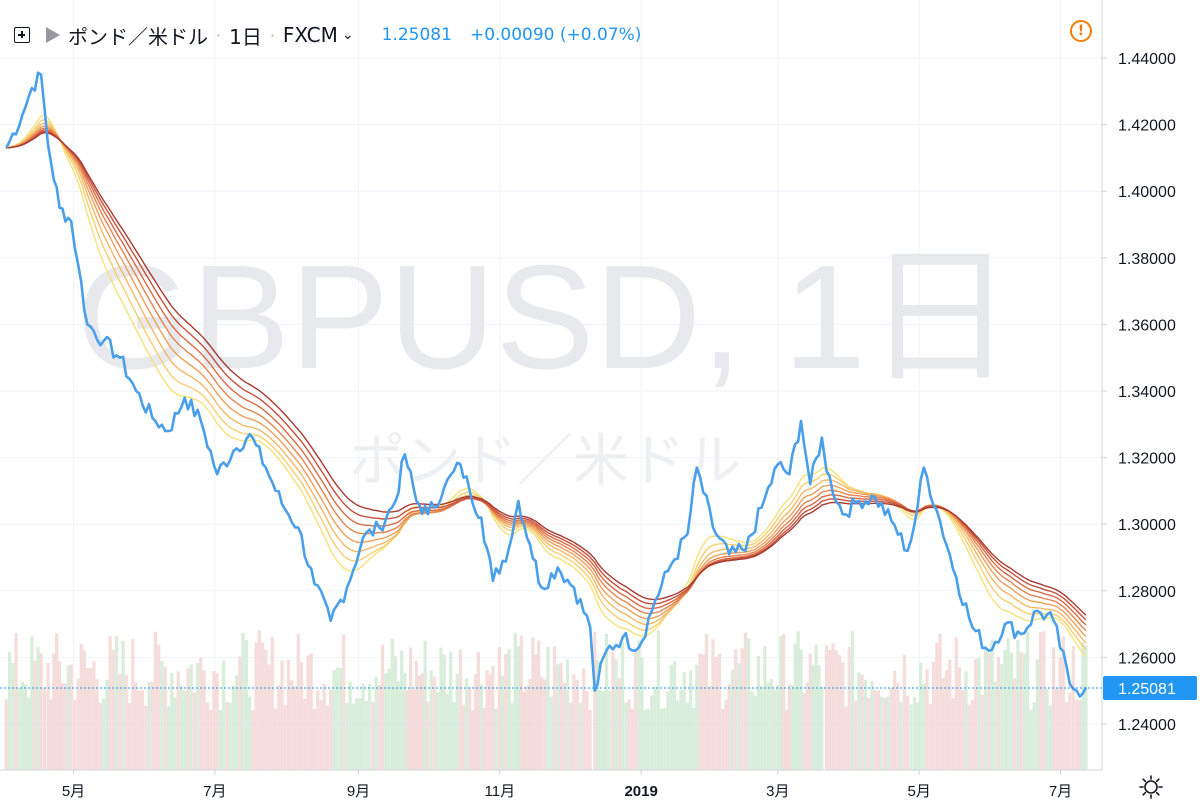 The height and width of the screenshot is (808, 1200). Describe the element at coordinates (1081, 31) in the screenshot. I see `warning-circle-icon: !` at that location.